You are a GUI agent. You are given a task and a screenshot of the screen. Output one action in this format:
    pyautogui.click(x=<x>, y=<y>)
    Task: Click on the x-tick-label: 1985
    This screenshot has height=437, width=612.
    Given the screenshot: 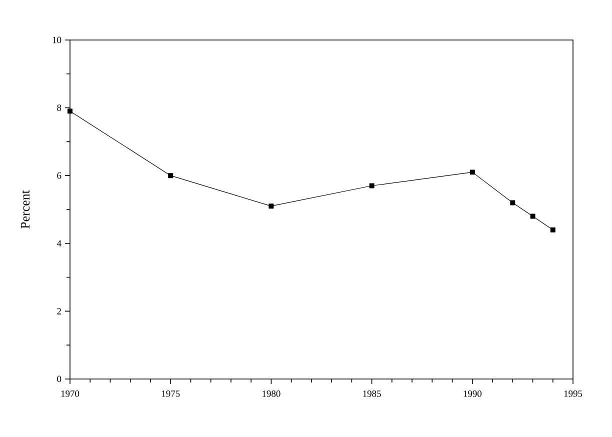 What is the action you would take?
    pyautogui.click(x=372, y=393)
    